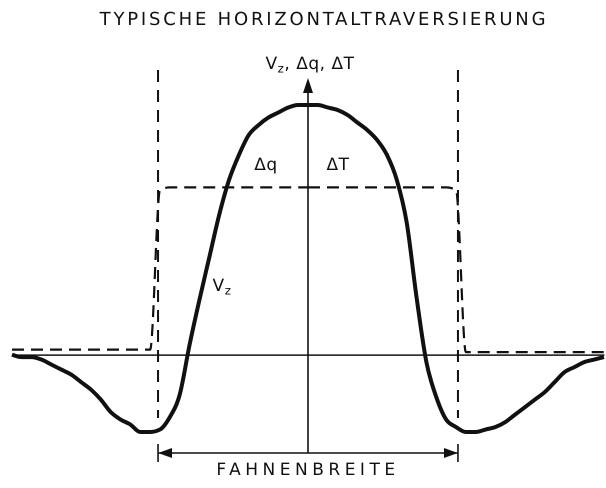 The image size is (606, 488). Describe the element at coordinates (324, 19) in the screenshot. I see `chart-title: TYPISCHE HORIZONTALTRAVERSIERUNG` at that location.